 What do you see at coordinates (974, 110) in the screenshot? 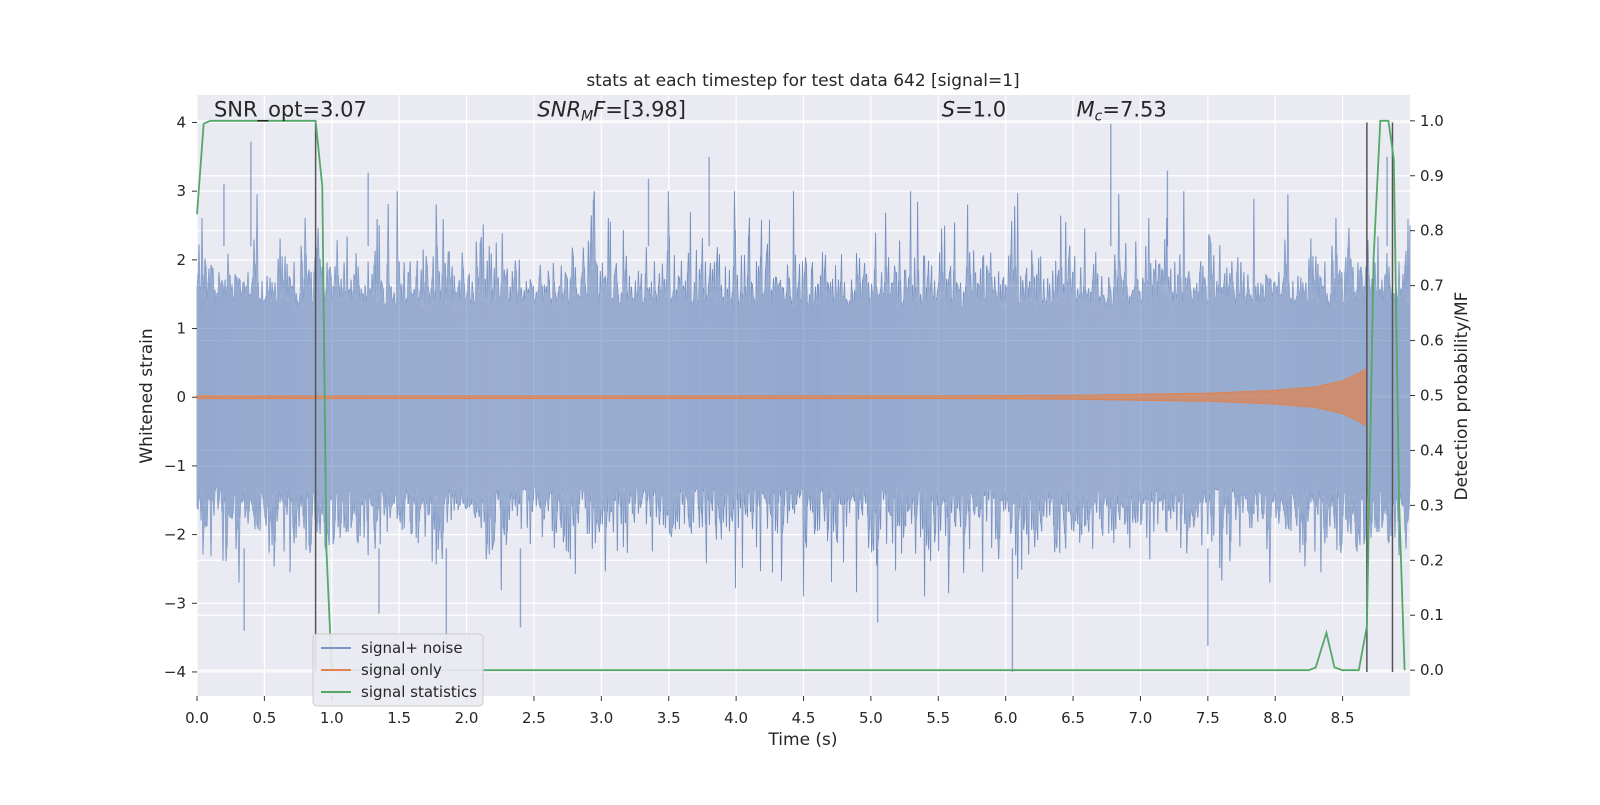
I see `annotation: S=1.0` at bounding box center [974, 110].